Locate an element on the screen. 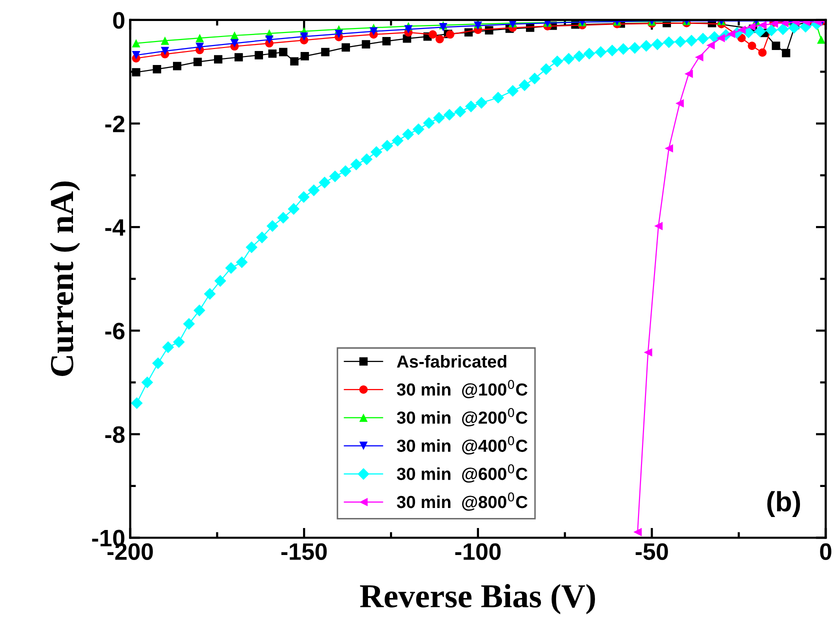 The height and width of the screenshot is (644, 840). y-axis-title: Current ( nA) is located at coordinates (65, 279).